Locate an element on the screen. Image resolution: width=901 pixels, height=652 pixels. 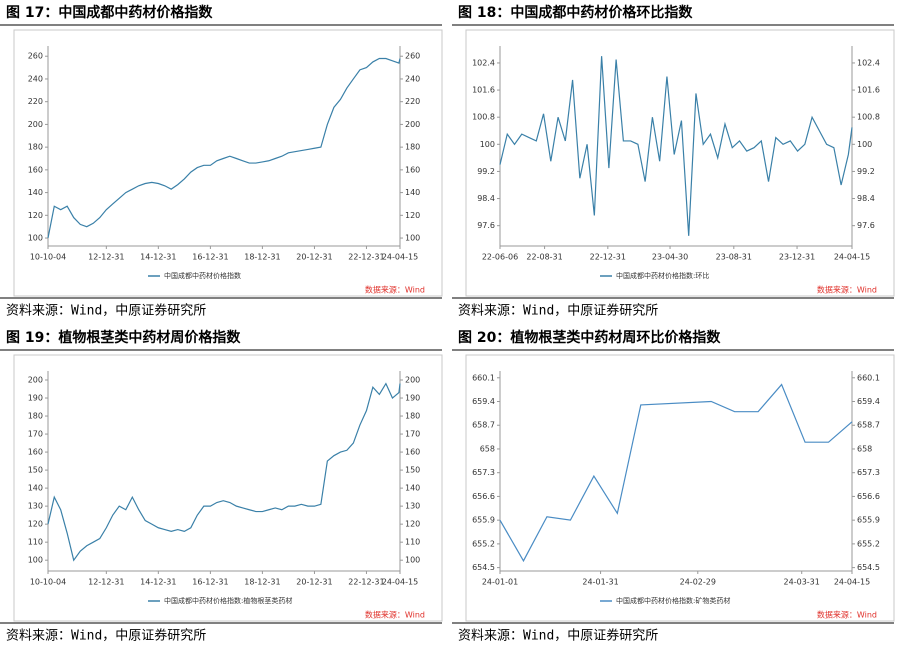
y2-tick-label: 657.3 is located at coordinates (868, 472).